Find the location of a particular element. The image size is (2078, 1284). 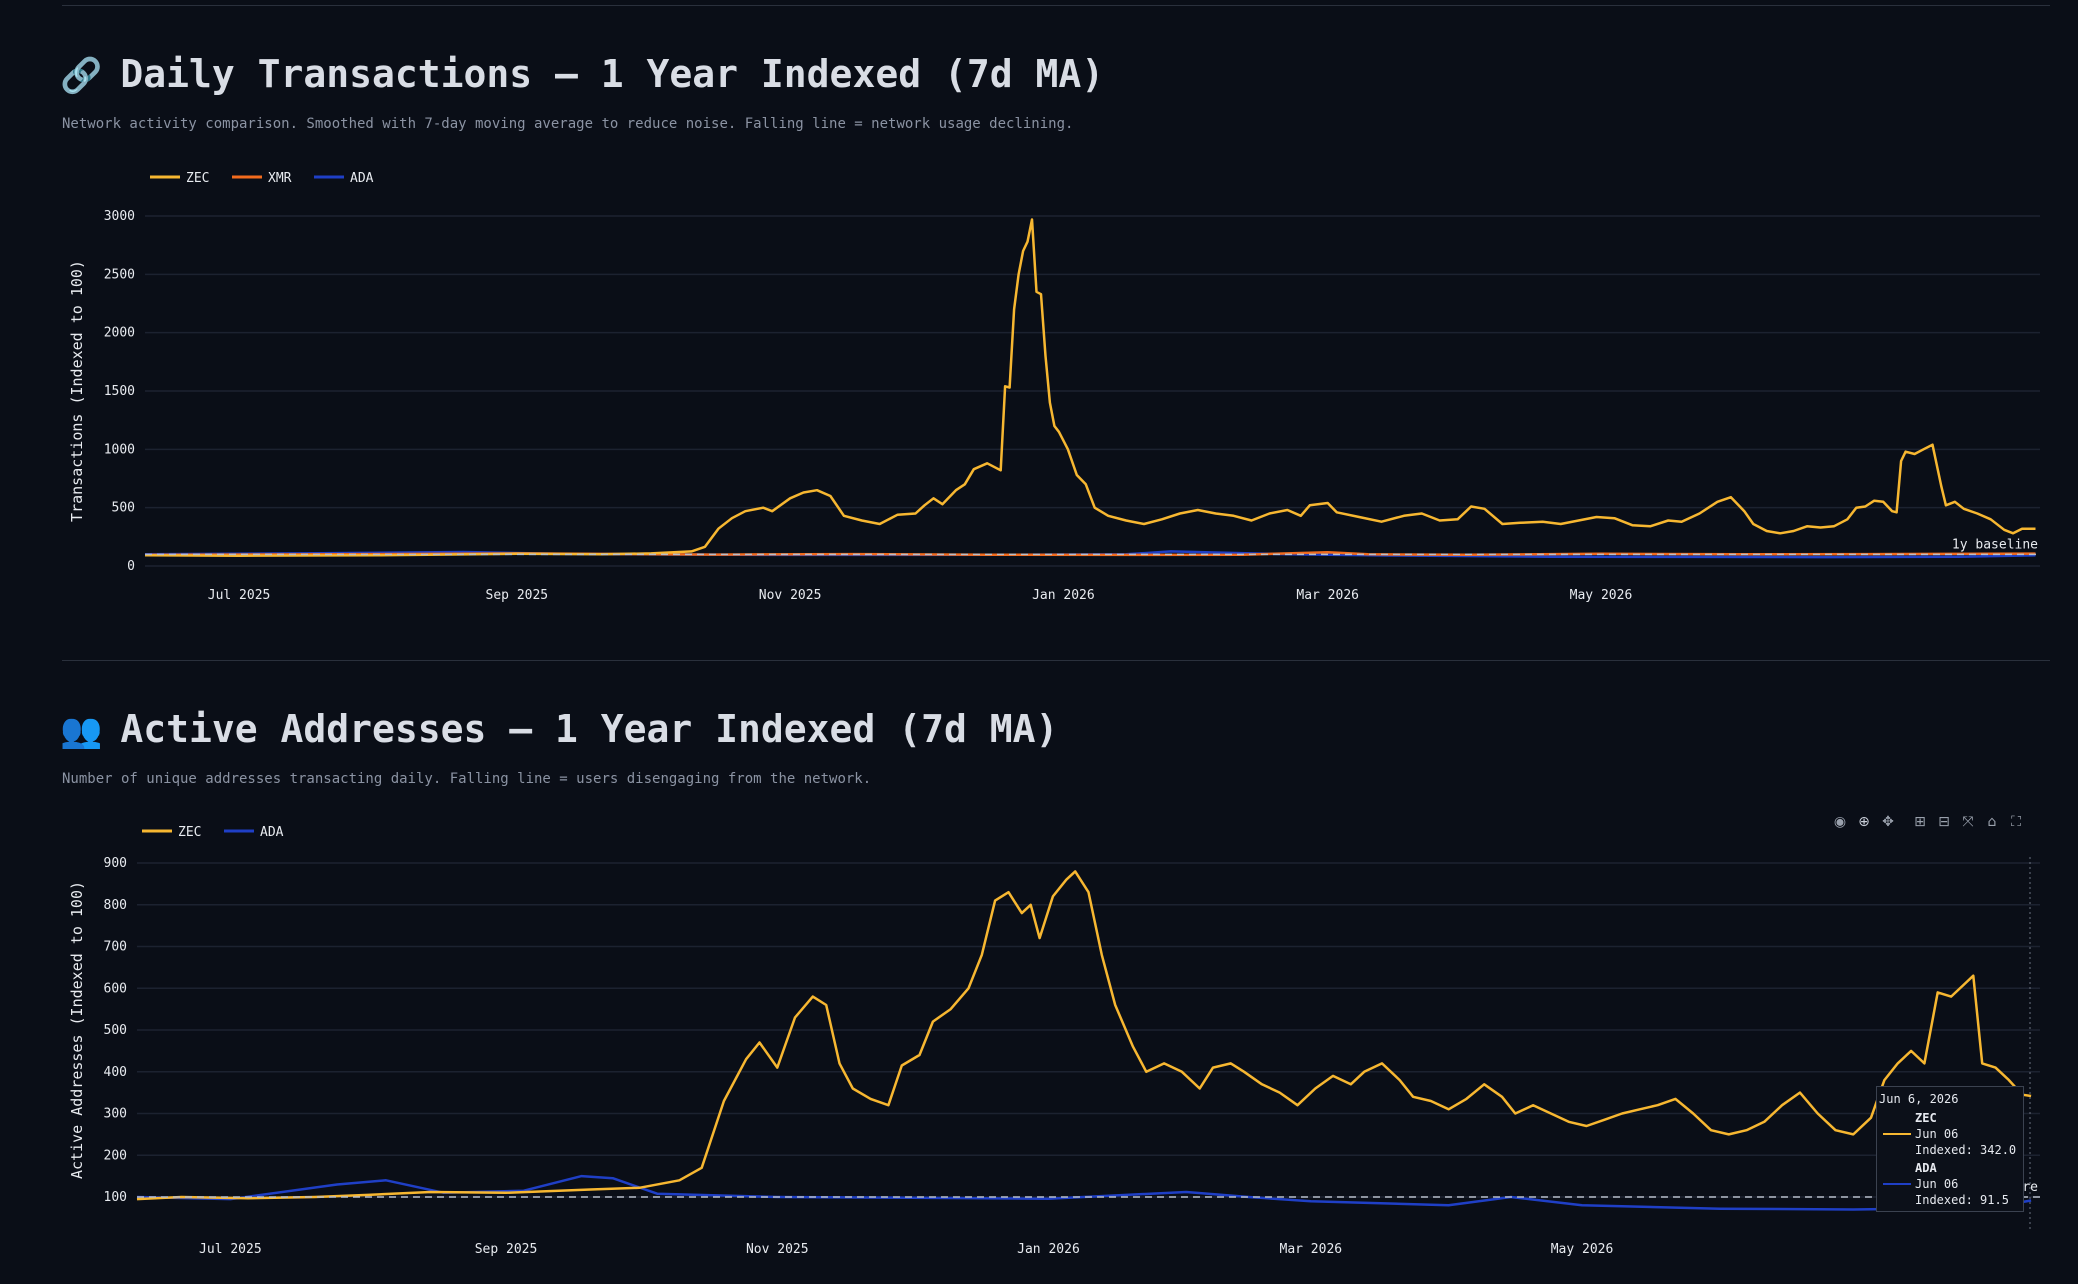

y-tick-label: 800 is located at coordinates (115, 905).